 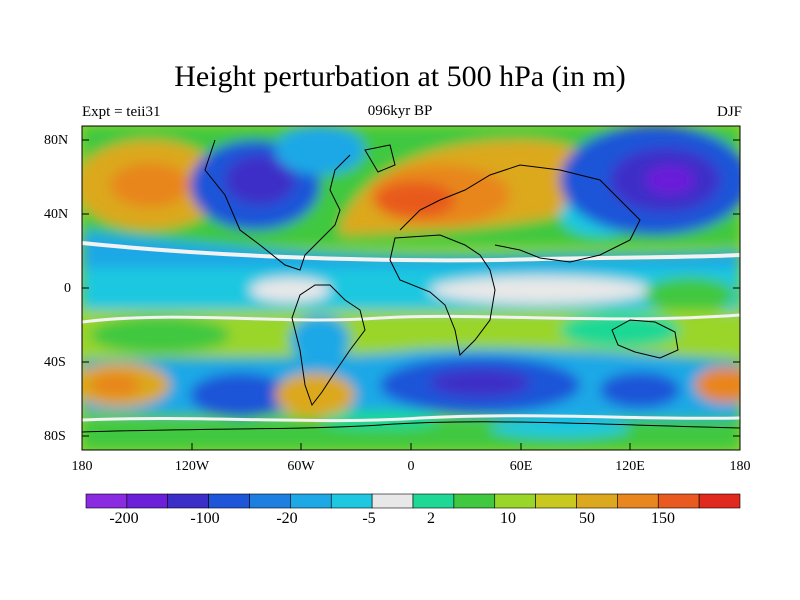 I want to click on lon-tick-label: 0, so click(x=411, y=466).